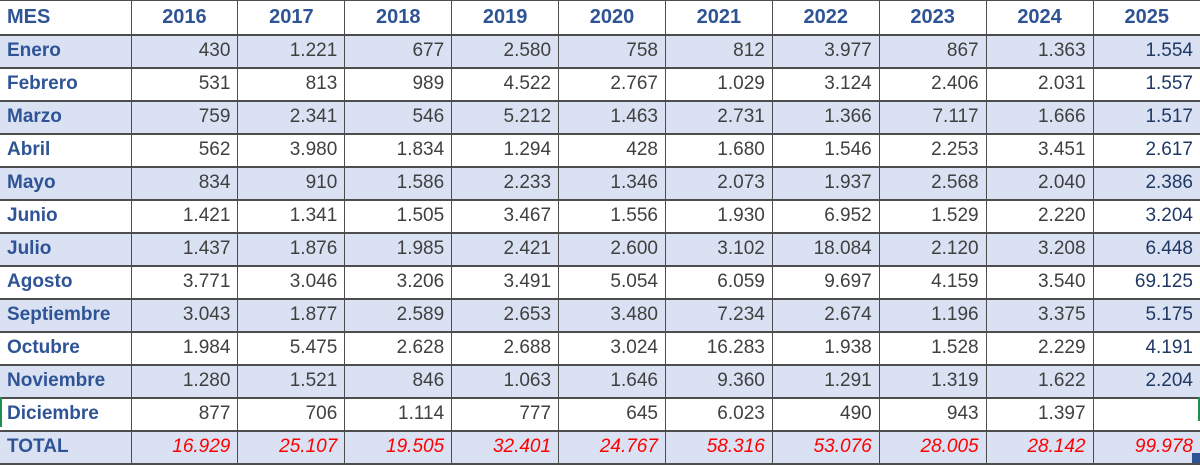 The width and height of the screenshot is (1200, 465). What do you see at coordinates (184, 381) in the screenshot?
I see `value-cell: 1.280` at bounding box center [184, 381].